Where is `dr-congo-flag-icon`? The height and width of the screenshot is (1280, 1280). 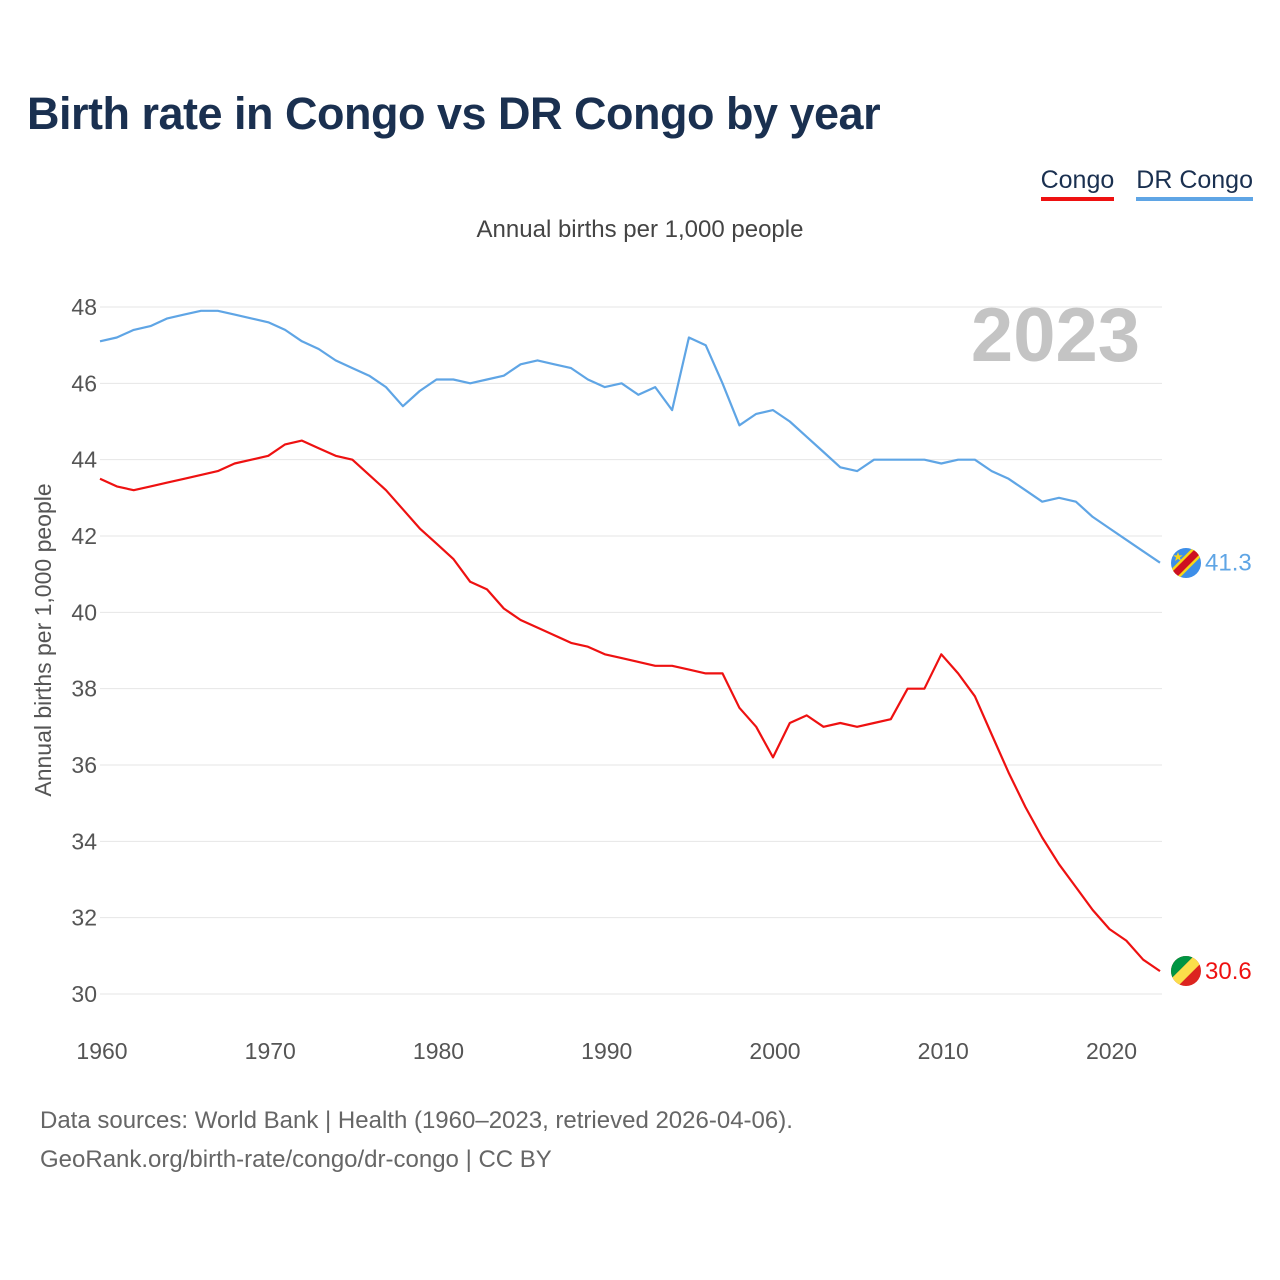
dr-congo-flag-icon is located at coordinates (1186, 563).